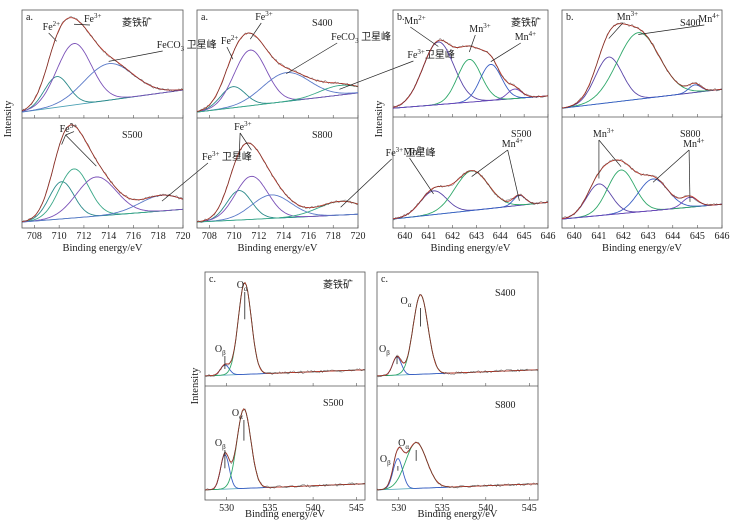 This screenshot has height=525, width=736. I want to click on x-tick-label: 540, so click(313, 508).